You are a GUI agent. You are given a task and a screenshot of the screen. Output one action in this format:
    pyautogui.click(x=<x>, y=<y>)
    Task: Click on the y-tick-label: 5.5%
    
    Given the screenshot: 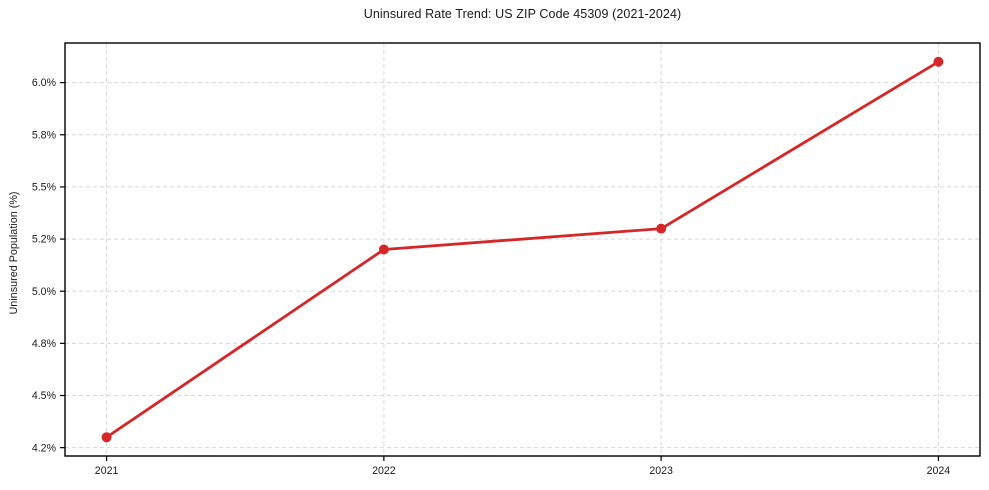 What is the action you would take?
    pyautogui.click(x=44, y=188)
    